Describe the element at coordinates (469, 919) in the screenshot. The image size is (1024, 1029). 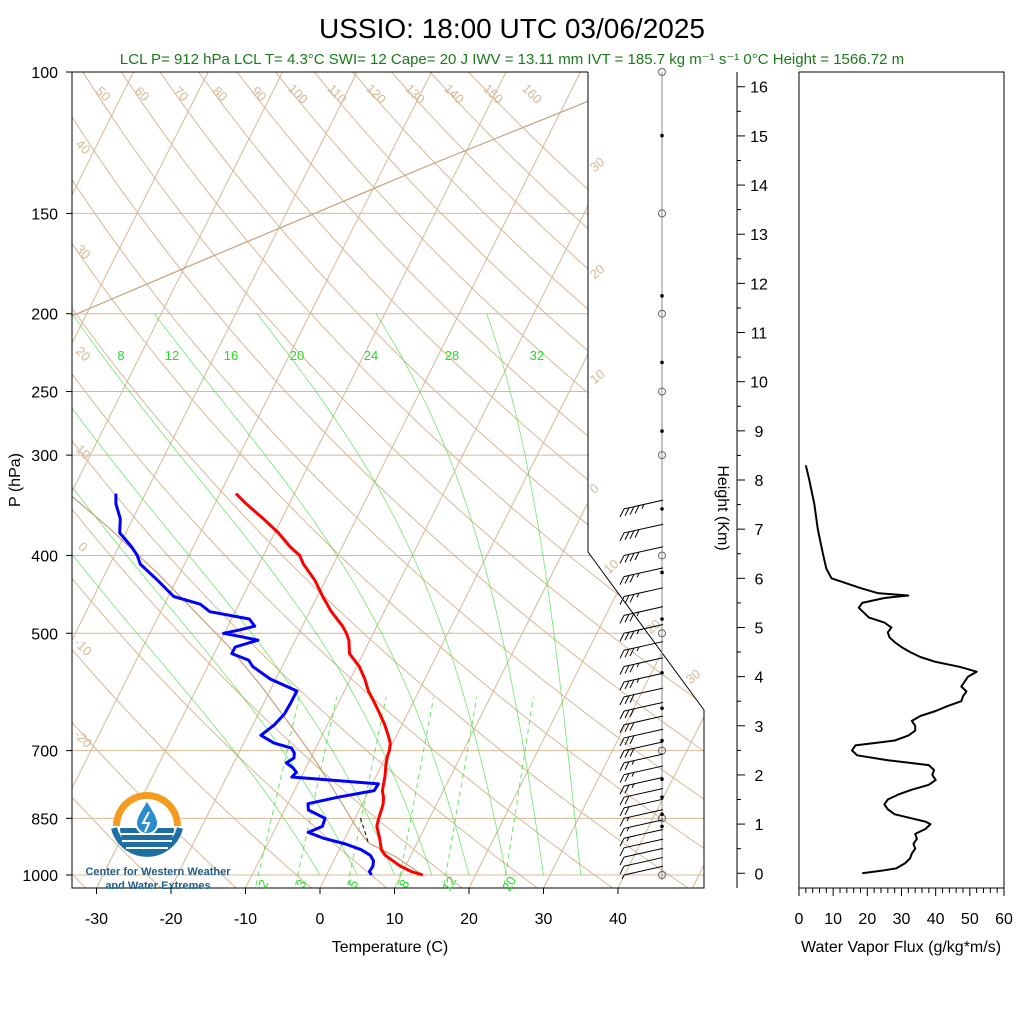
I see `temperature-tick-label: 20` at that location.